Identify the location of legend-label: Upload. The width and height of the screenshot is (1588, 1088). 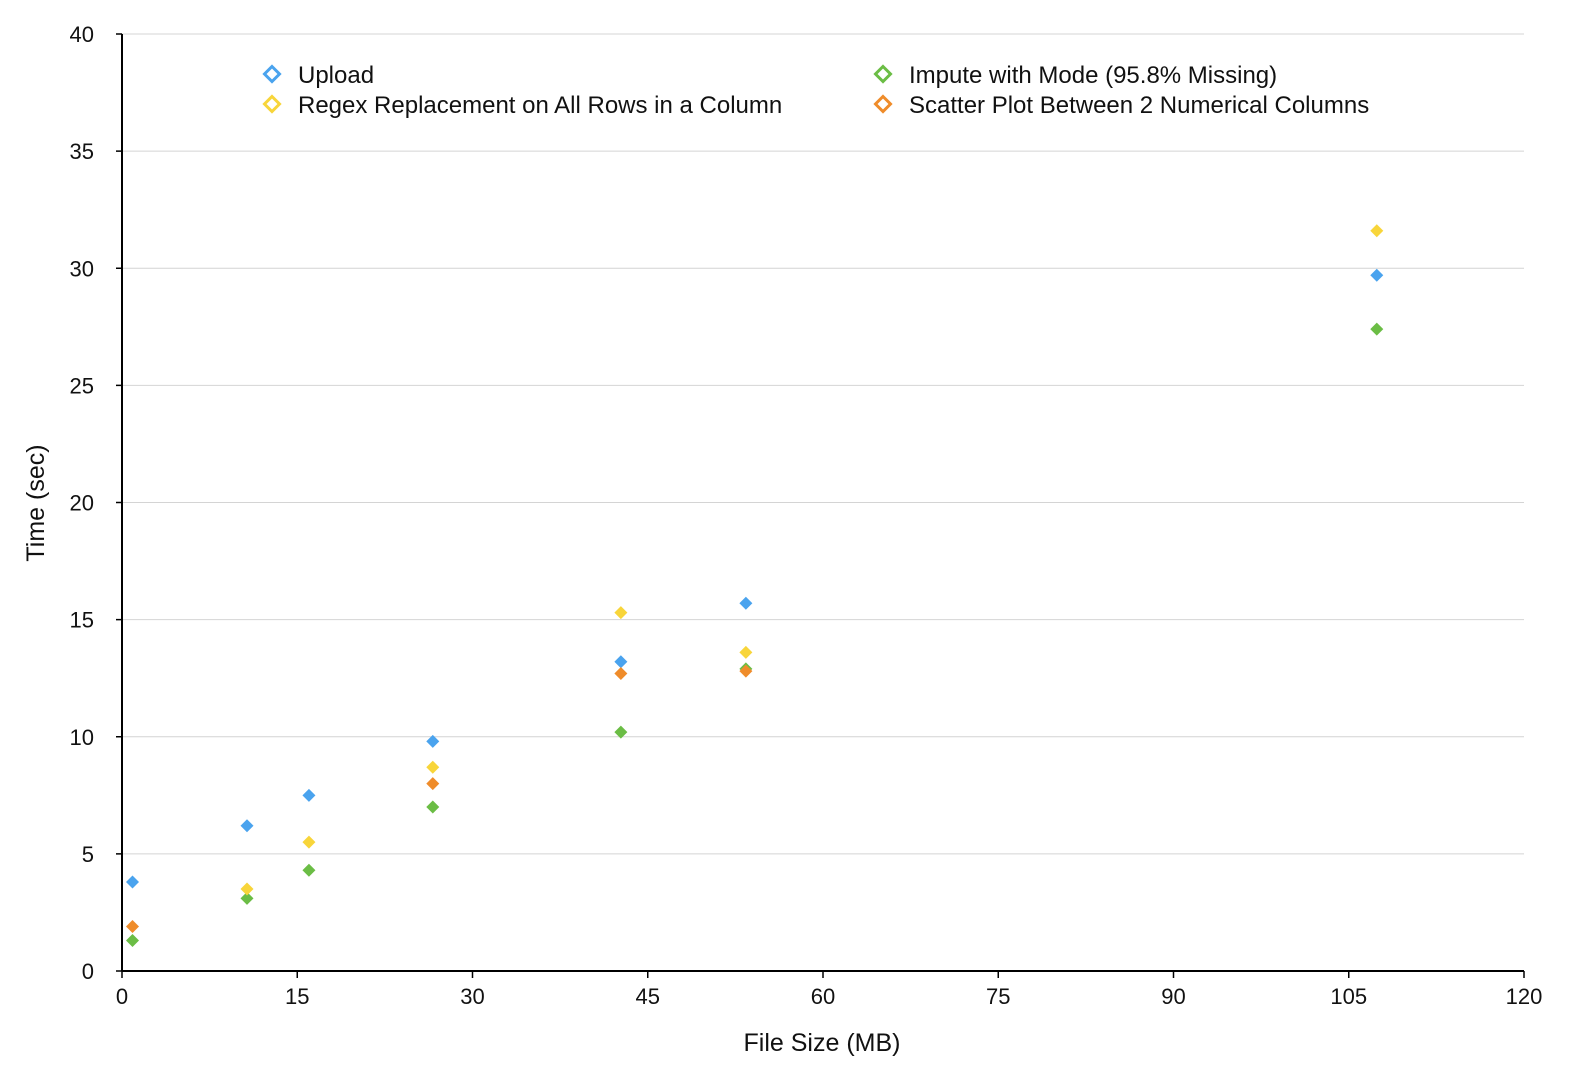
(336, 75).